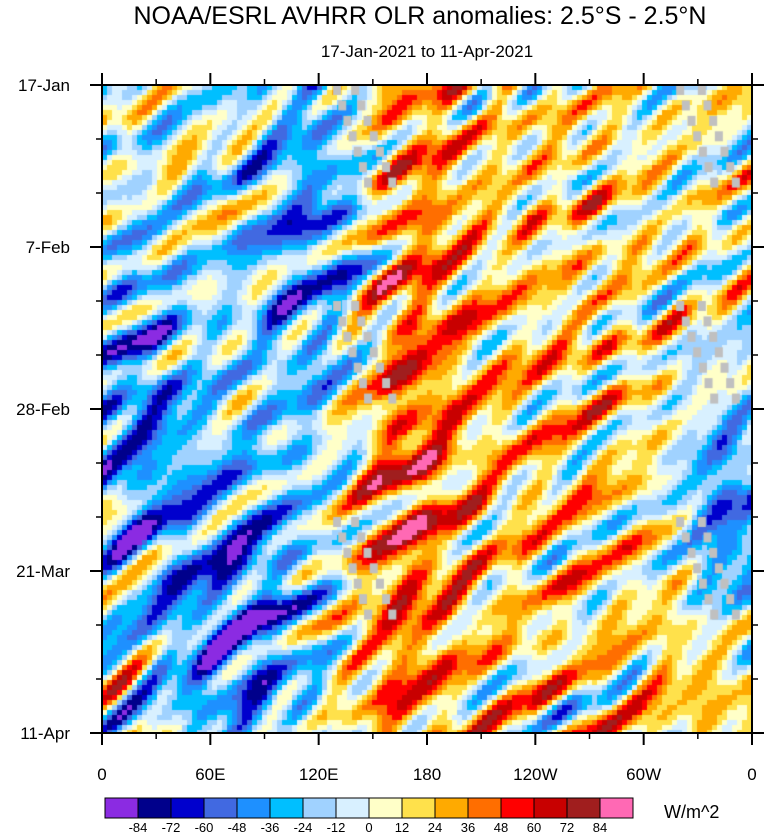 This screenshot has height=834, width=770. Describe the element at coordinates (319, 774) in the screenshot. I see `x-tick-label: 120E` at that location.